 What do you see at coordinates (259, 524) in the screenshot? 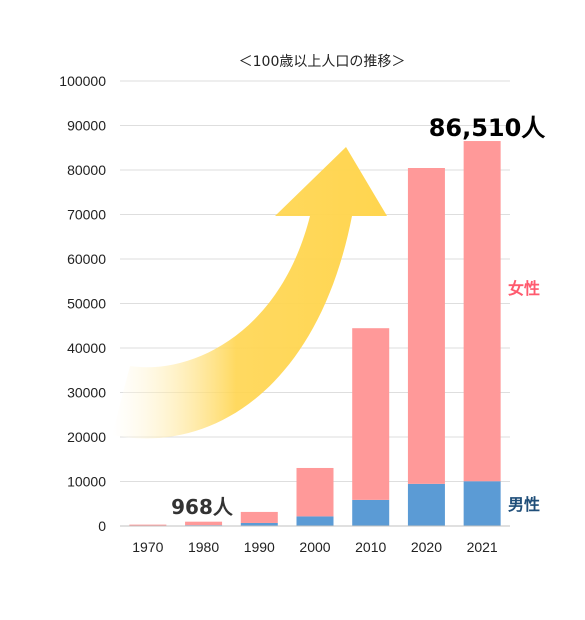
I see `bar-1990-male` at bounding box center [259, 524].